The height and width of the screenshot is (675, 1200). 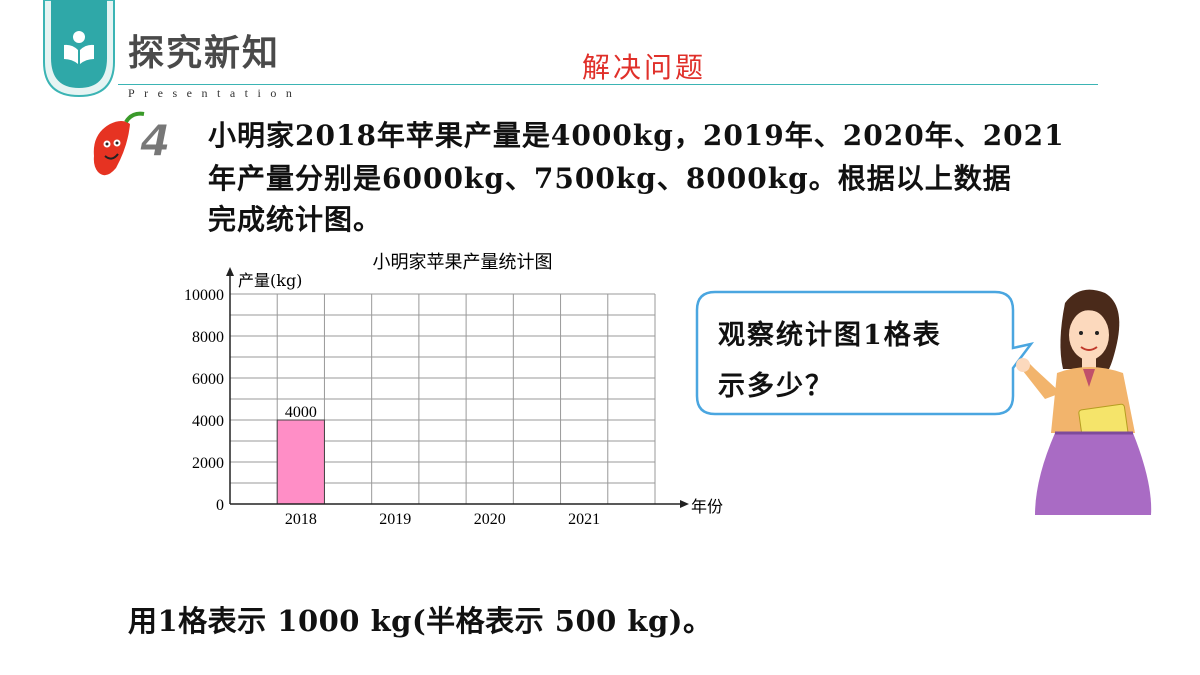 I want to click on y-tick-label: 8000, so click(x=208, y=337).